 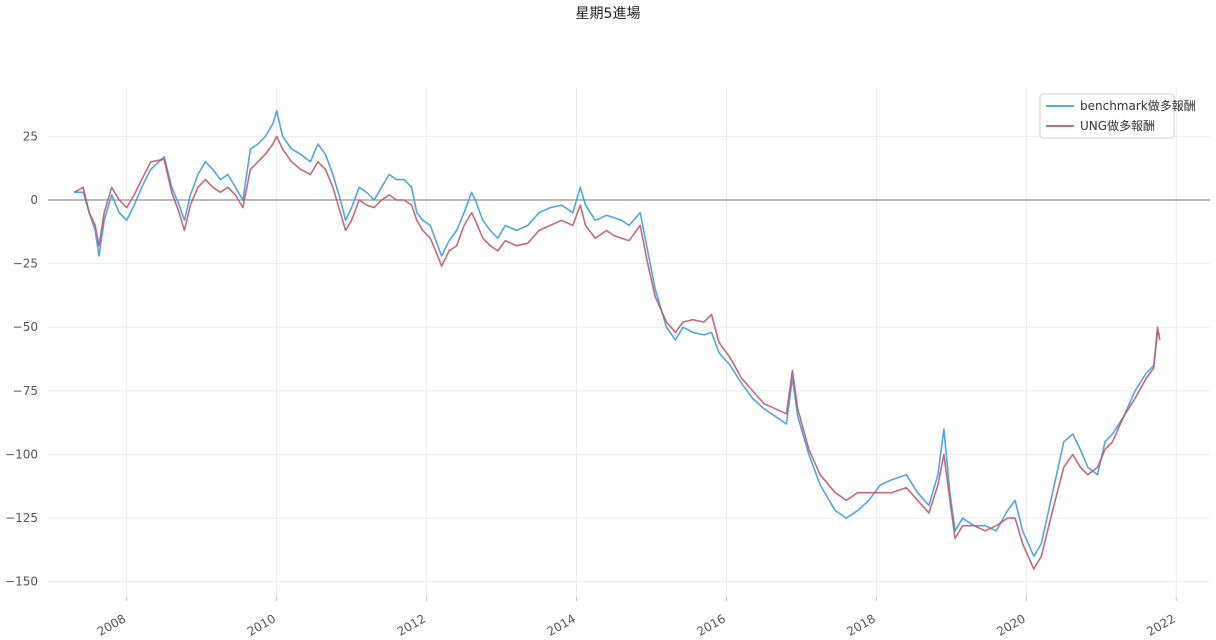 What do you see at coordinates (30, 136) in the screenshot?
I see `y-tick-label: 25` at bounding box center [30, 136].